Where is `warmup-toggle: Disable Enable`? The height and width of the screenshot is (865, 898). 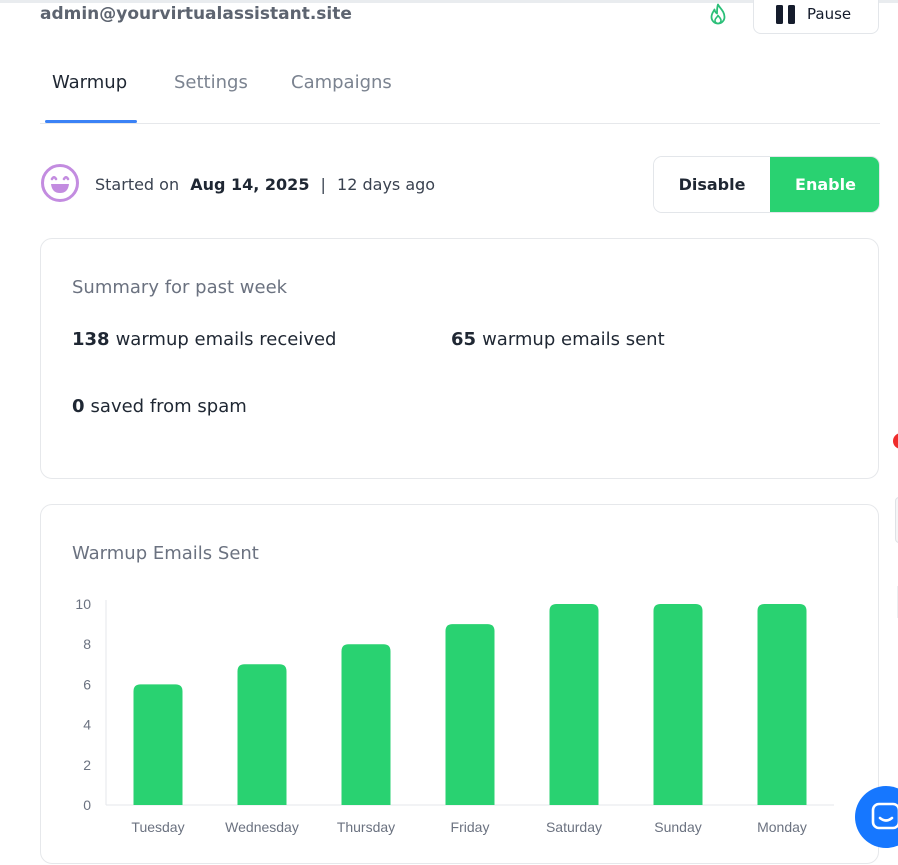 warmup-toggle: Disable Enable is located at coordinates (766, 184).